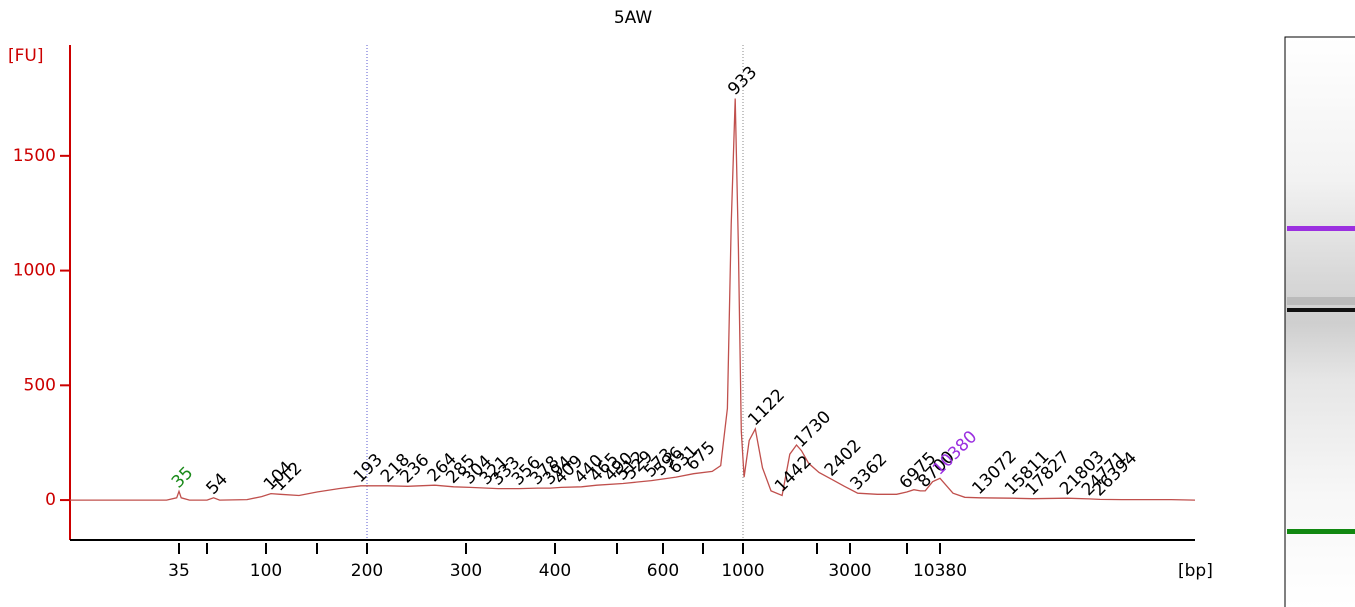 The image size is (1355, 607). Describe the element at coordinates (1321, 310) in the screenshot. I see `gel-band` at that location.